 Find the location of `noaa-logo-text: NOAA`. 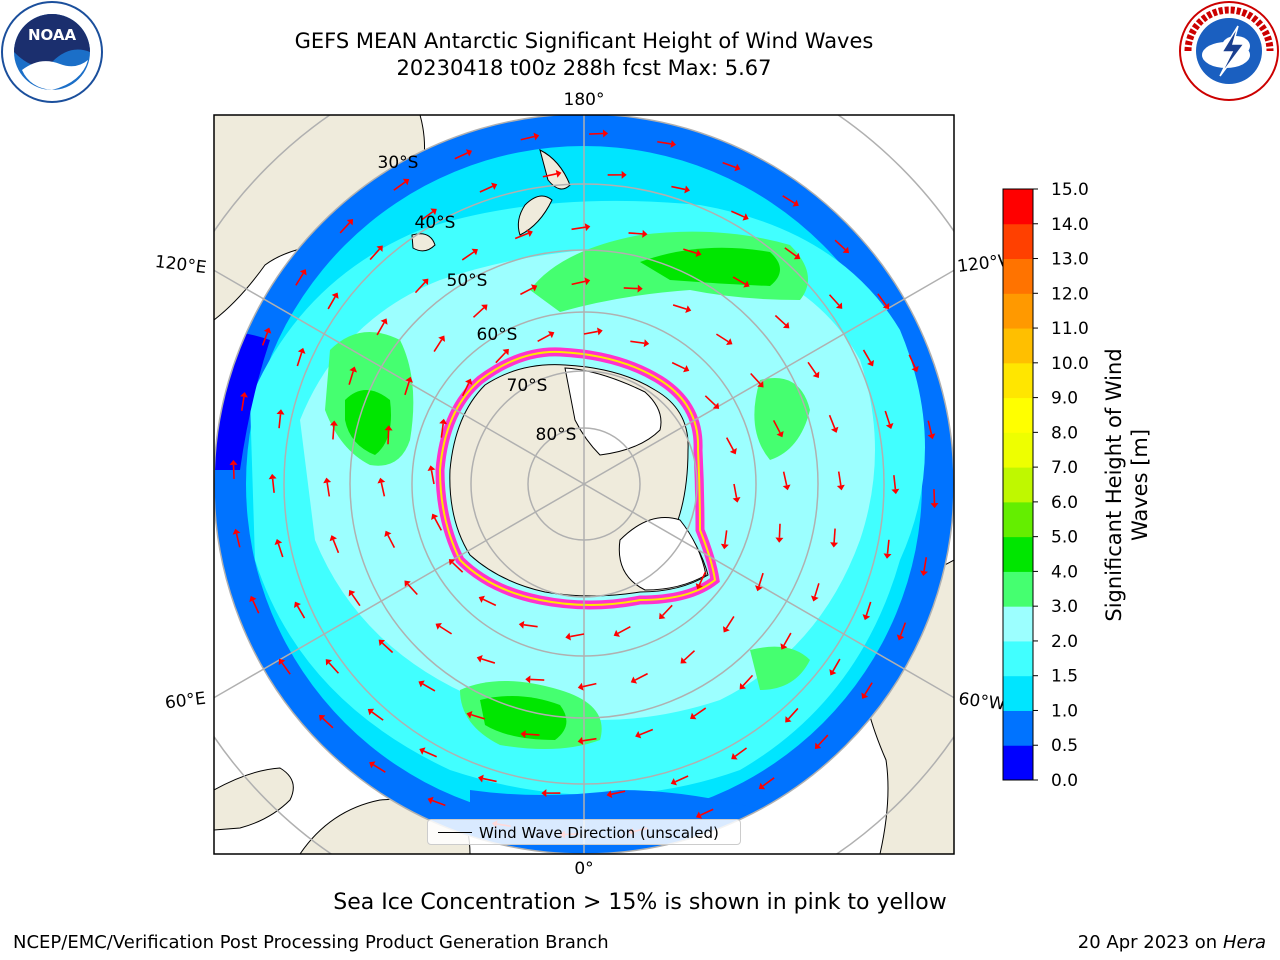

noaa-logo-text: NOAA is located at coordinates (52, 35).